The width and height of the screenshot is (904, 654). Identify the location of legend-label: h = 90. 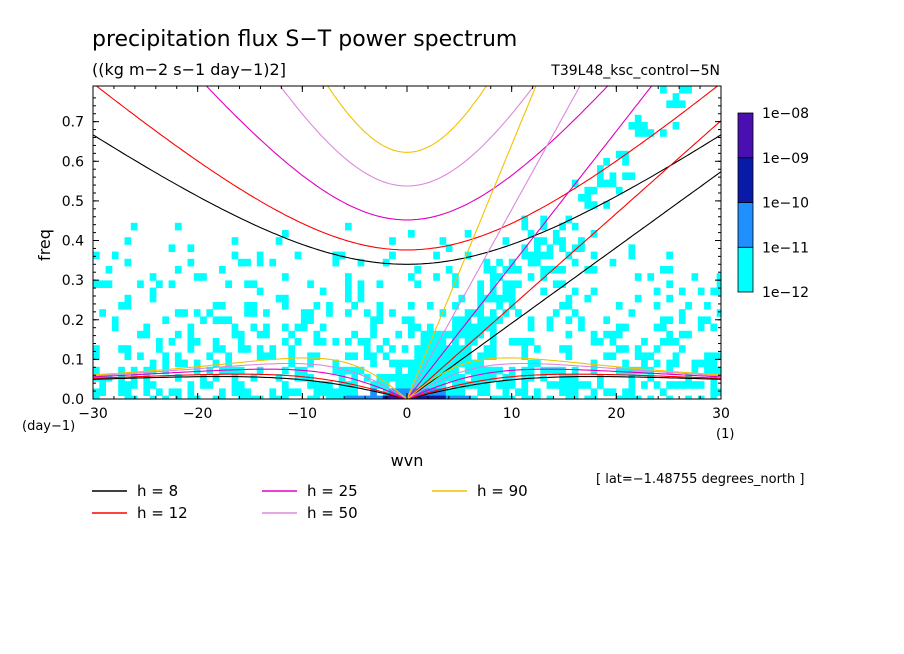
(502, 491).